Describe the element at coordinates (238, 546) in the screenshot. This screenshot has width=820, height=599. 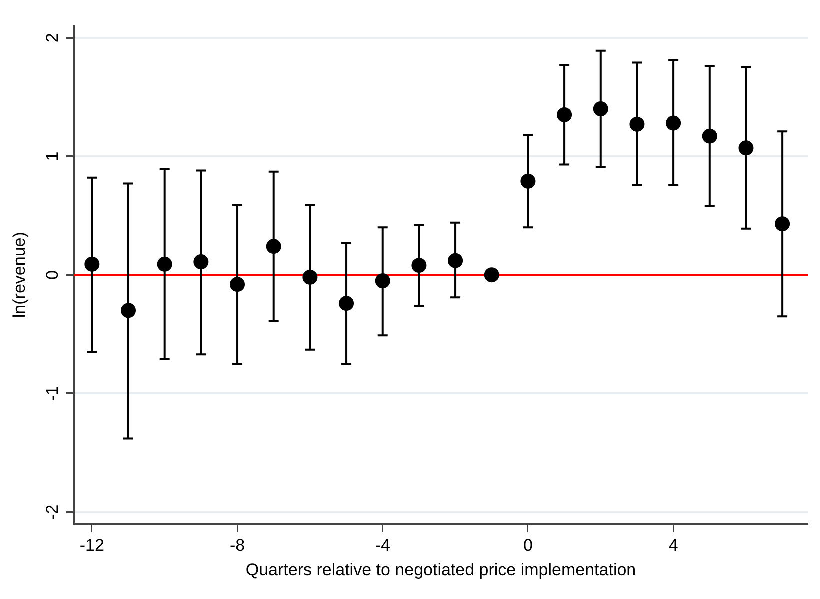
I see `x-tick-label: -8` at that location.